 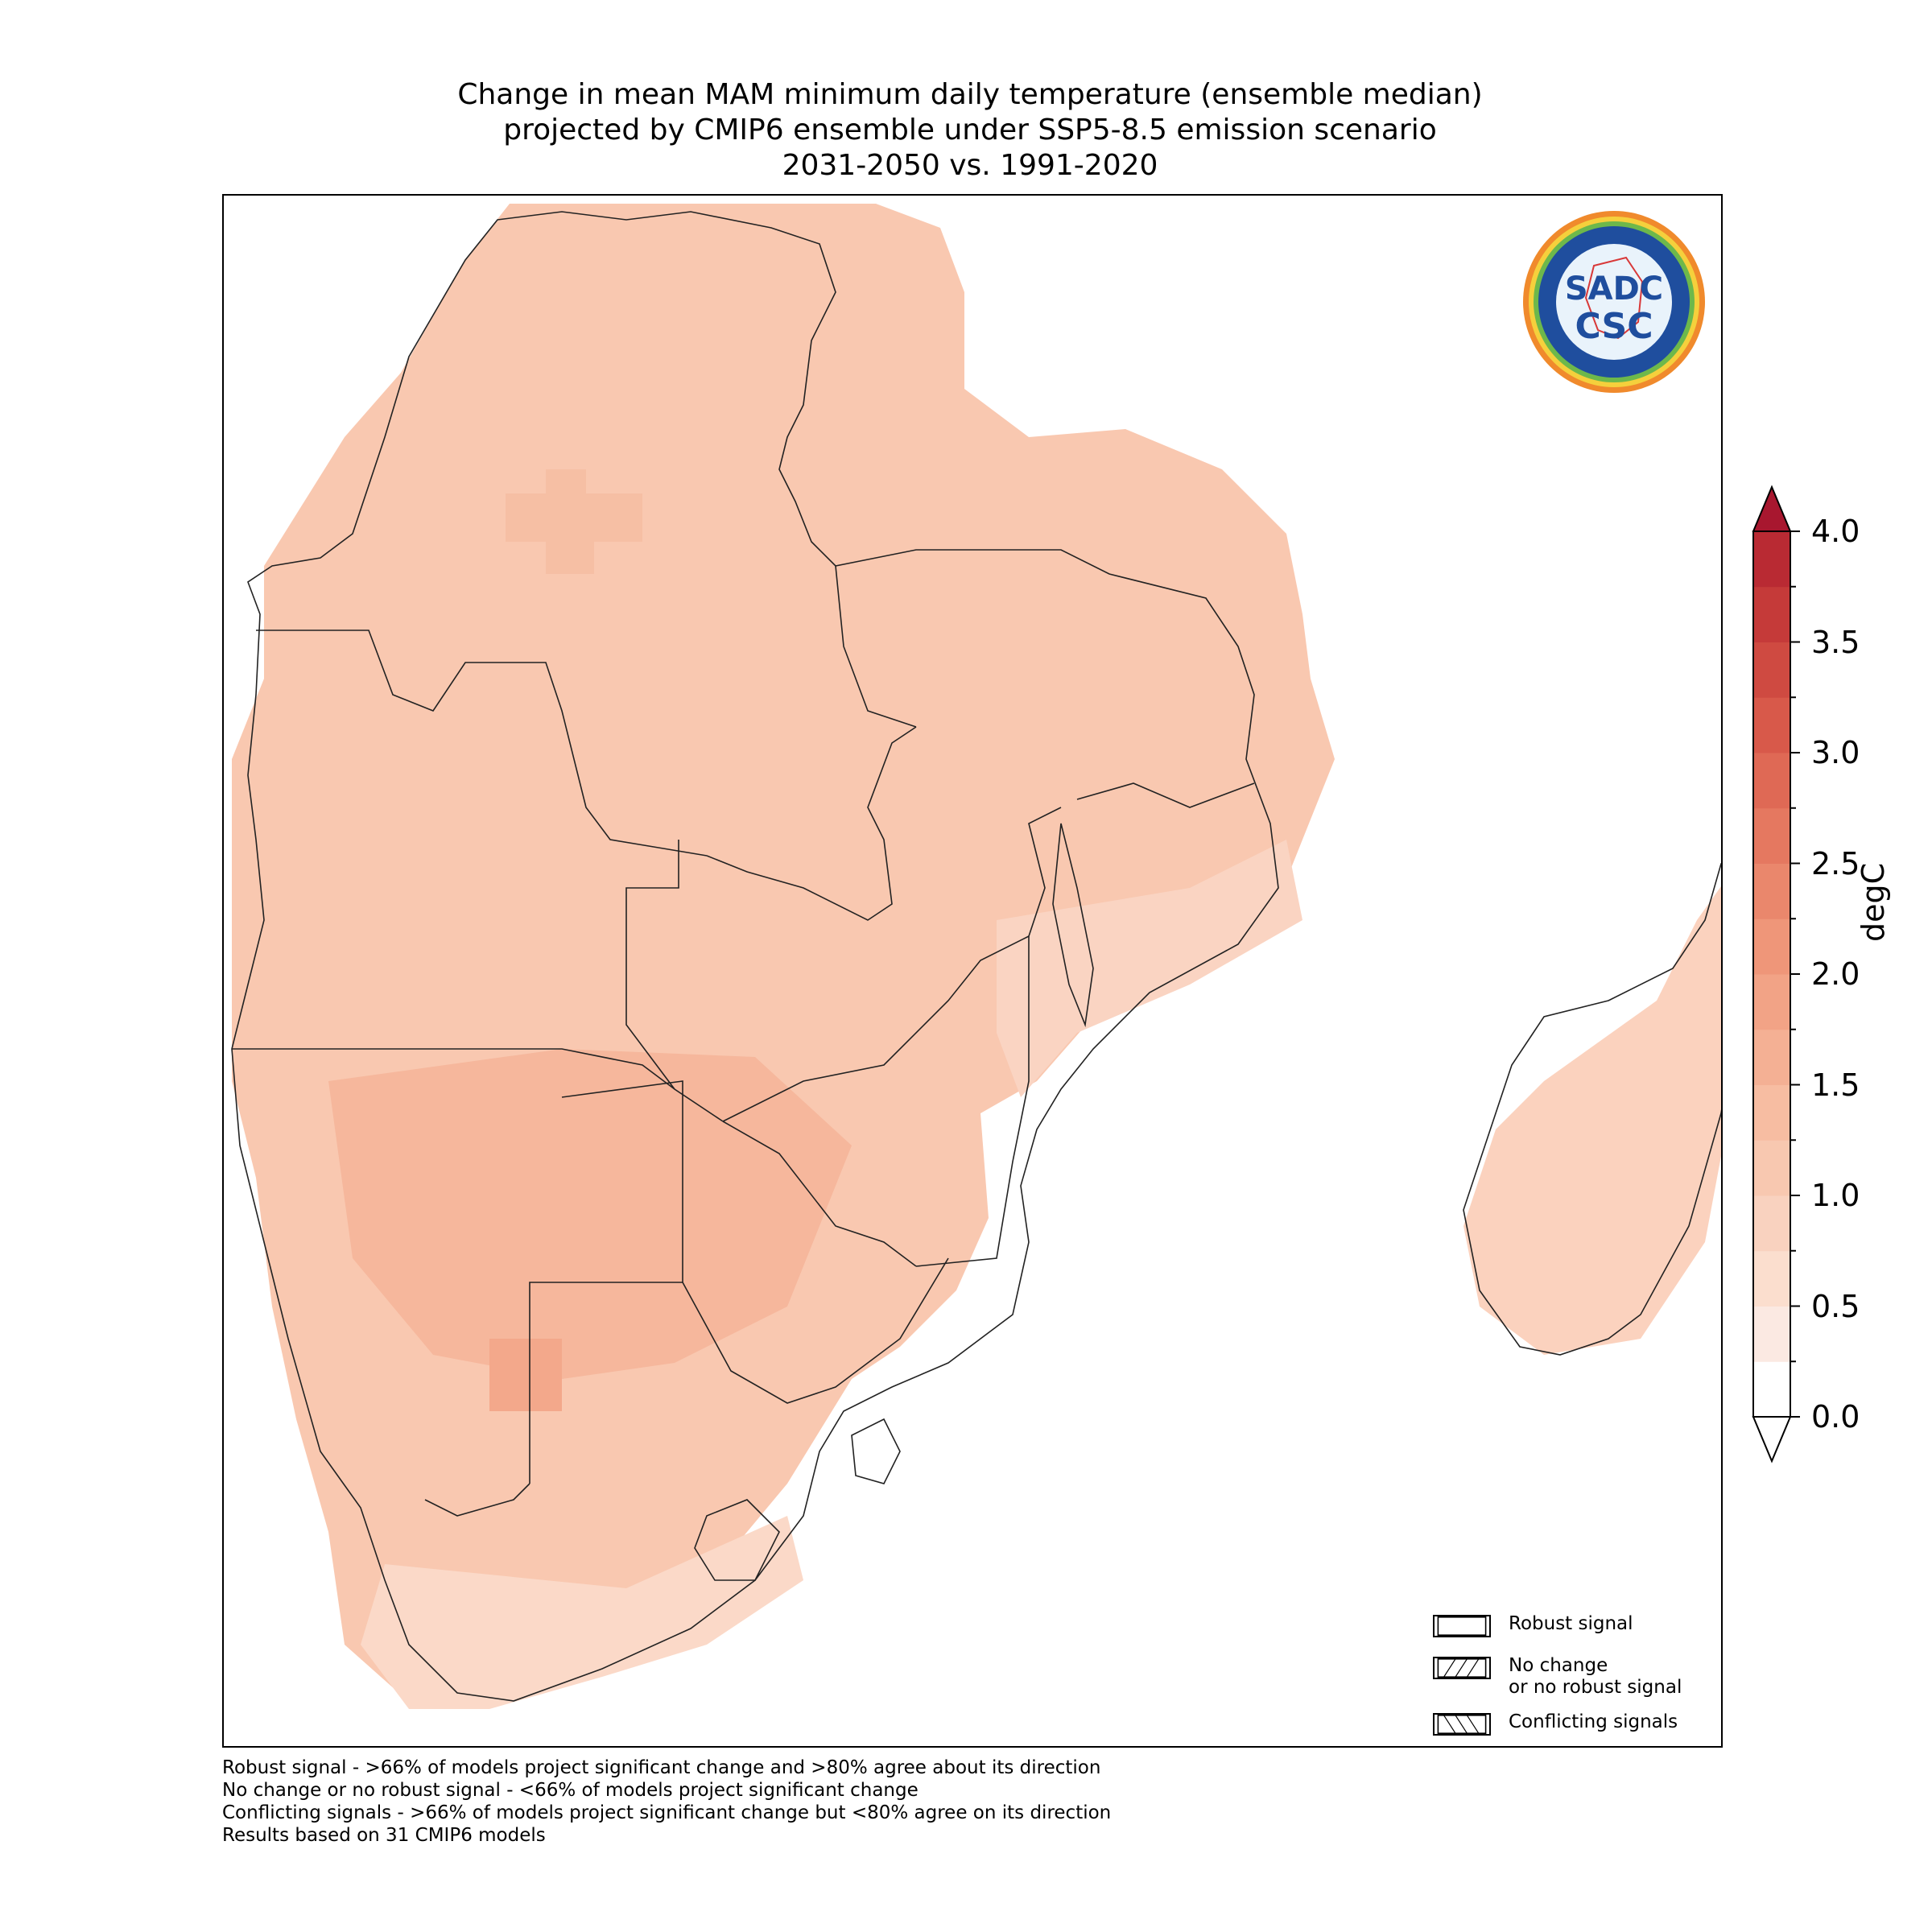 What do you see at coordinates (1073, 926) in the screenshot?
I see `lake-malawi` at bounding box center [1073, 926].